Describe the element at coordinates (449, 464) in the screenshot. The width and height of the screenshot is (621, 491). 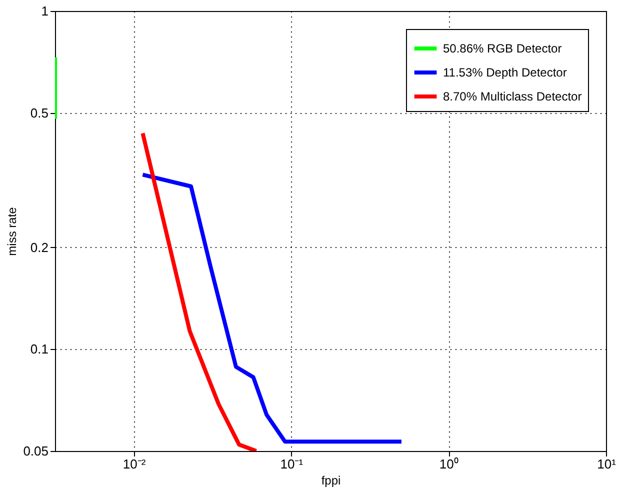
I see `x-tick-label: 10⁰` at that location.